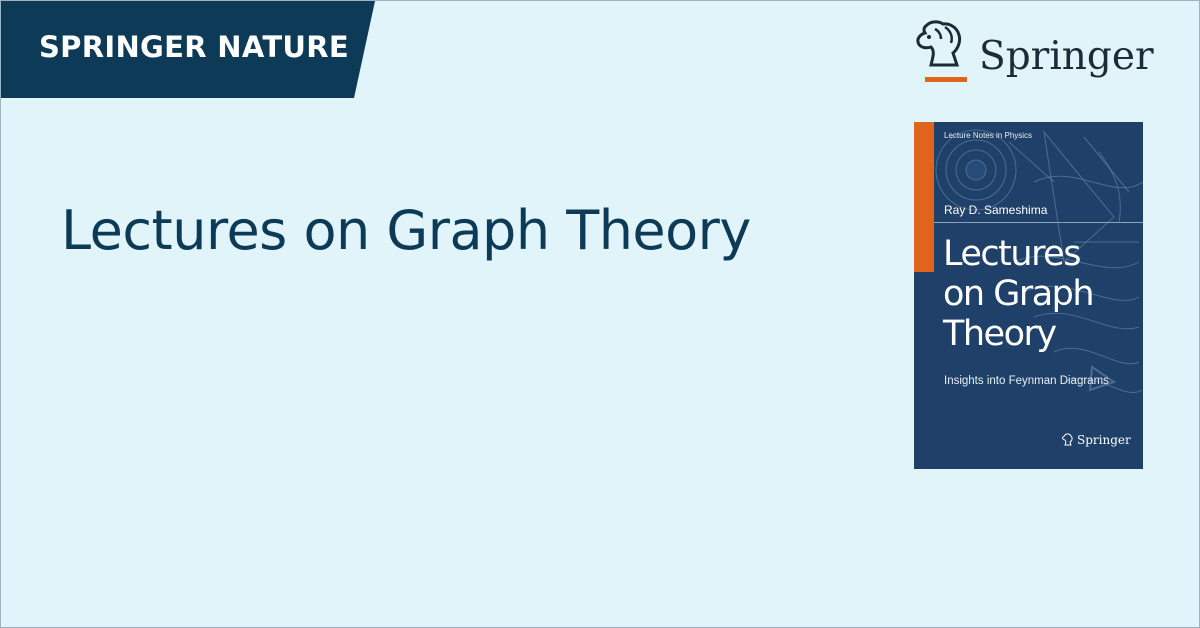 Image resolution: width=1200 pixels, height=628 pixels. Describe the element at coordinates (1104, 440) in the screenshot. I see `cover-publisher-label: Springer` at that location.